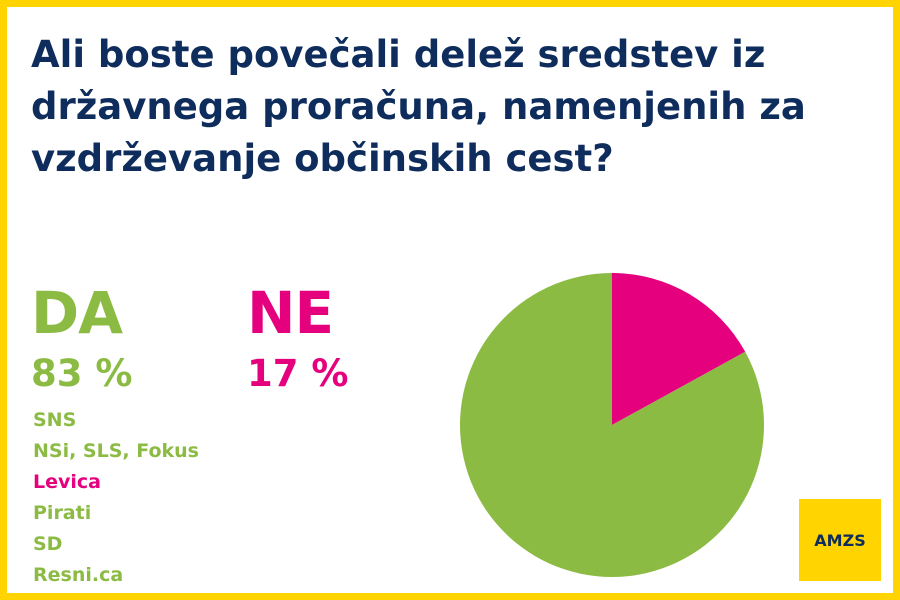 Image resolution: width=900 pixels, height=600 pixels. Describe the element at coordinates (78, 575) in the screenshot. I see `party-item: Resni.ca` at that location.